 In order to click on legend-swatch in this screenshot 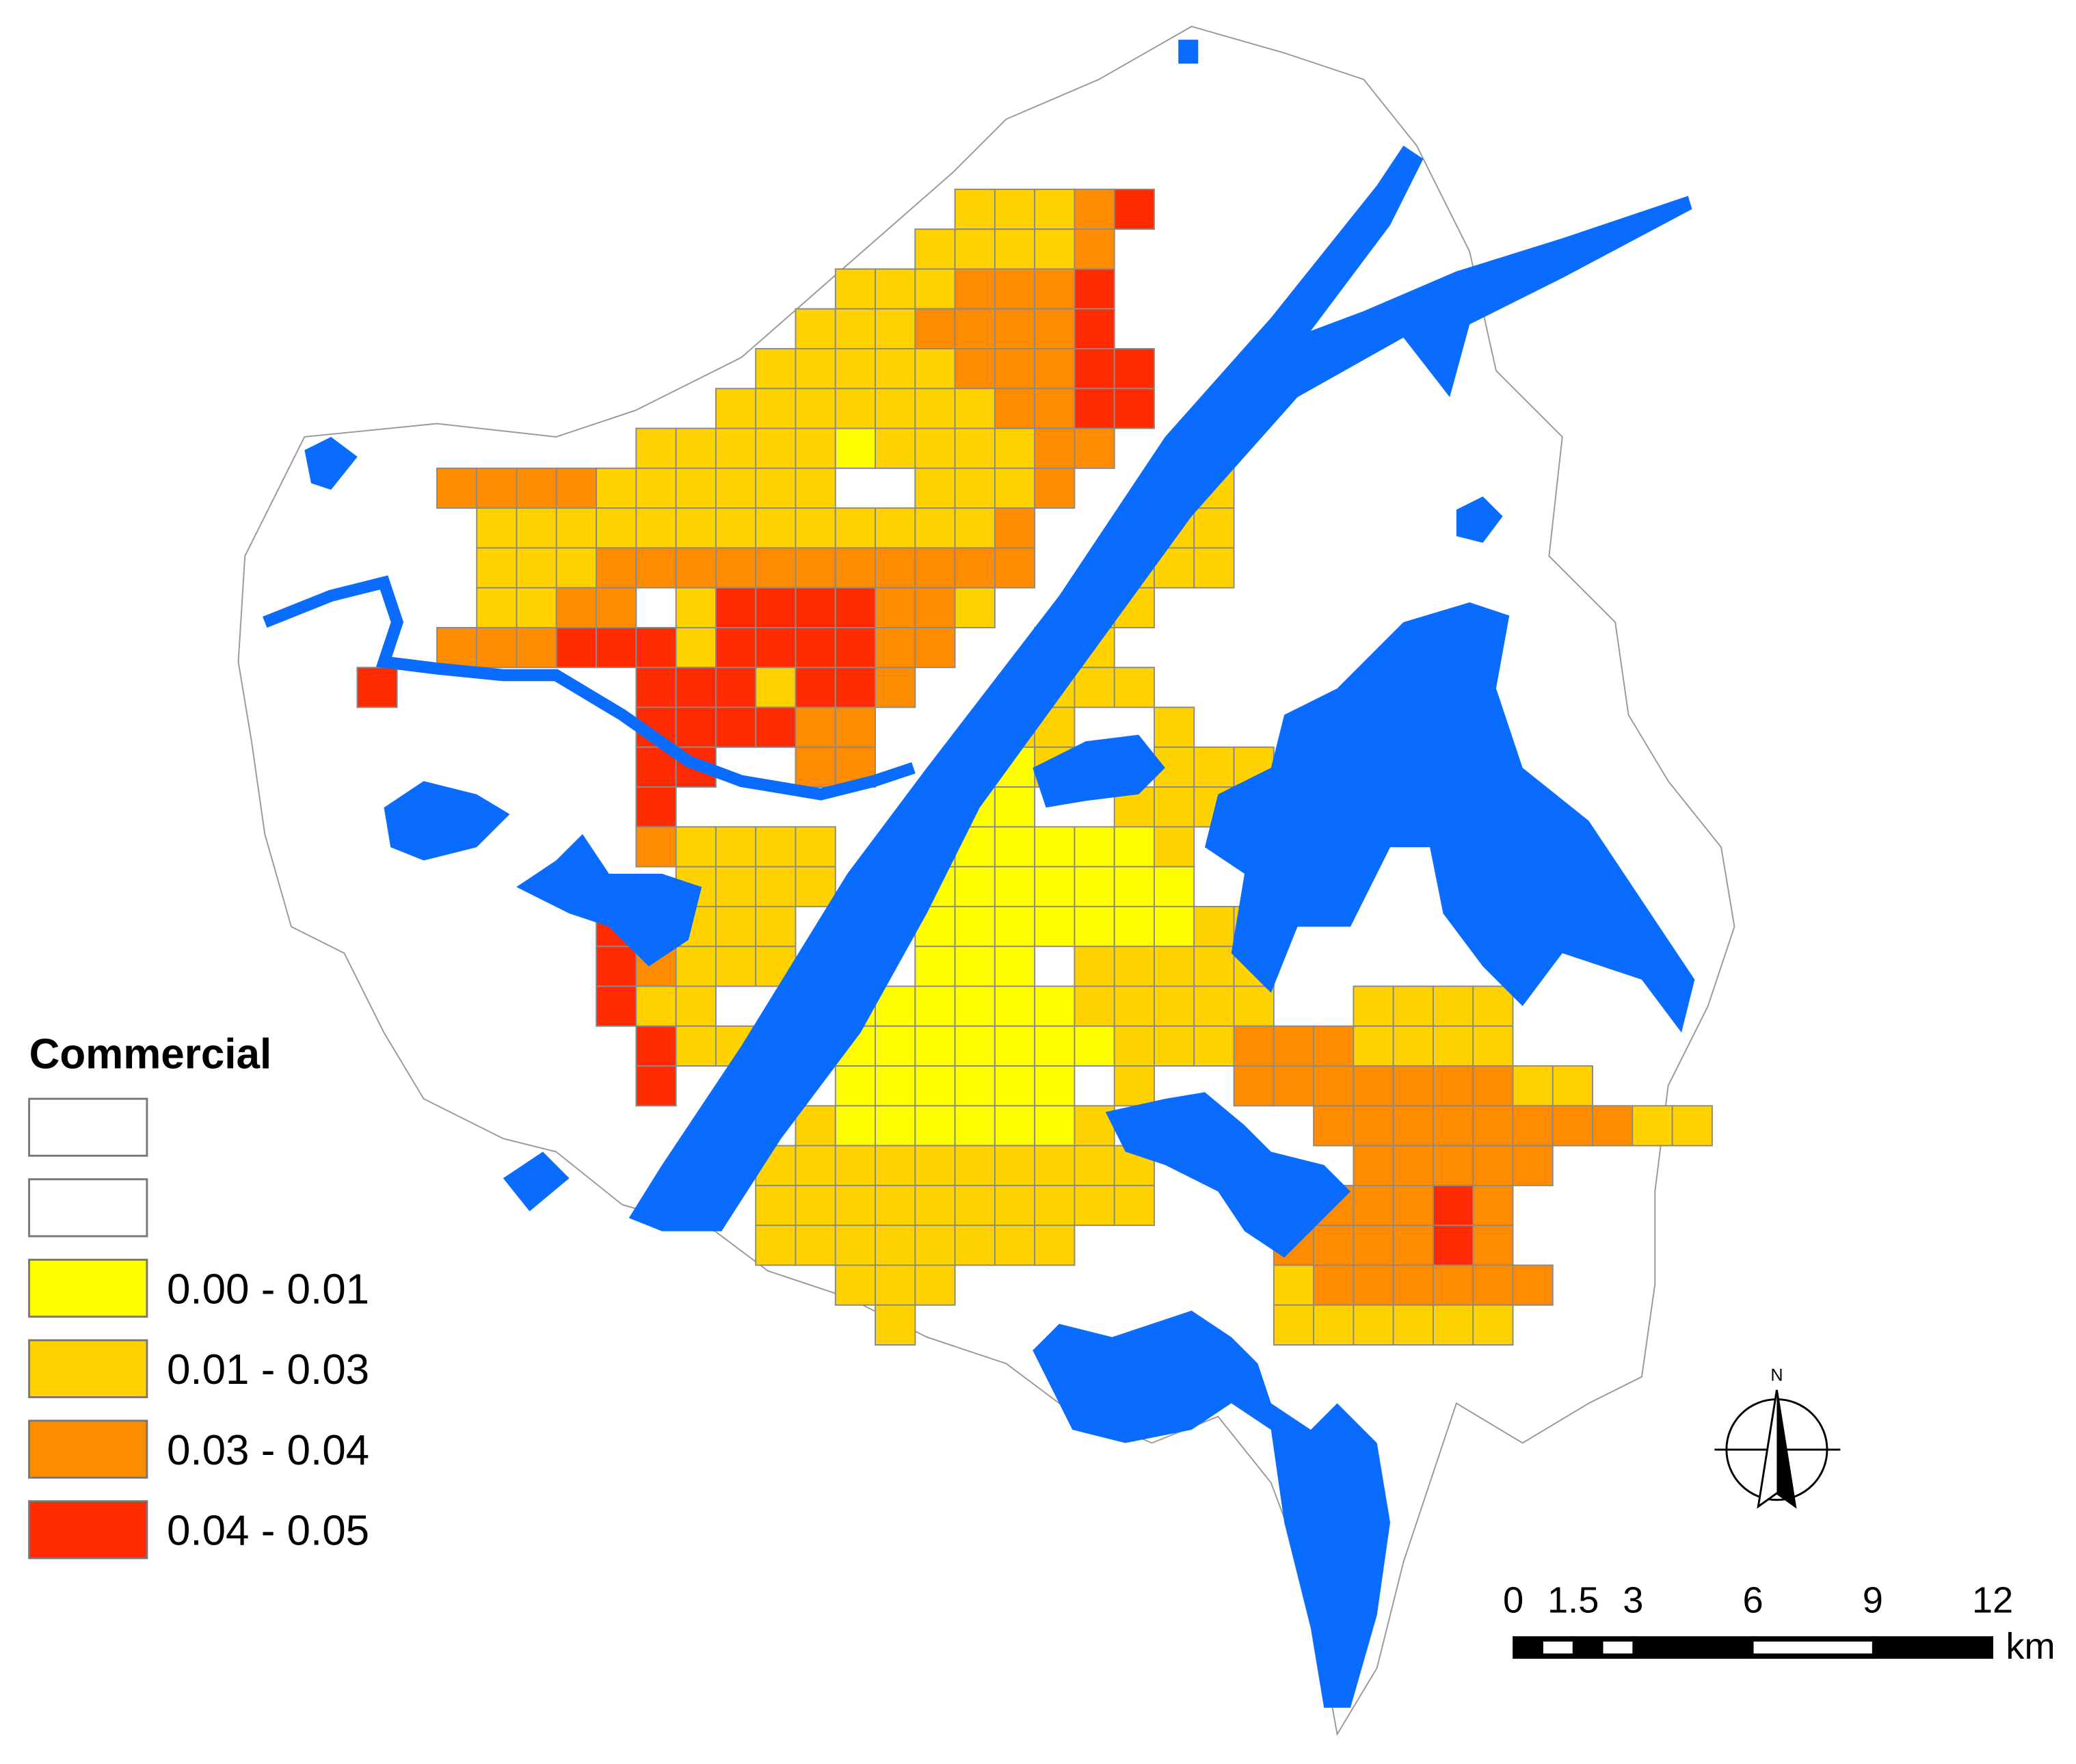, I will do `click(88, 1208)`.